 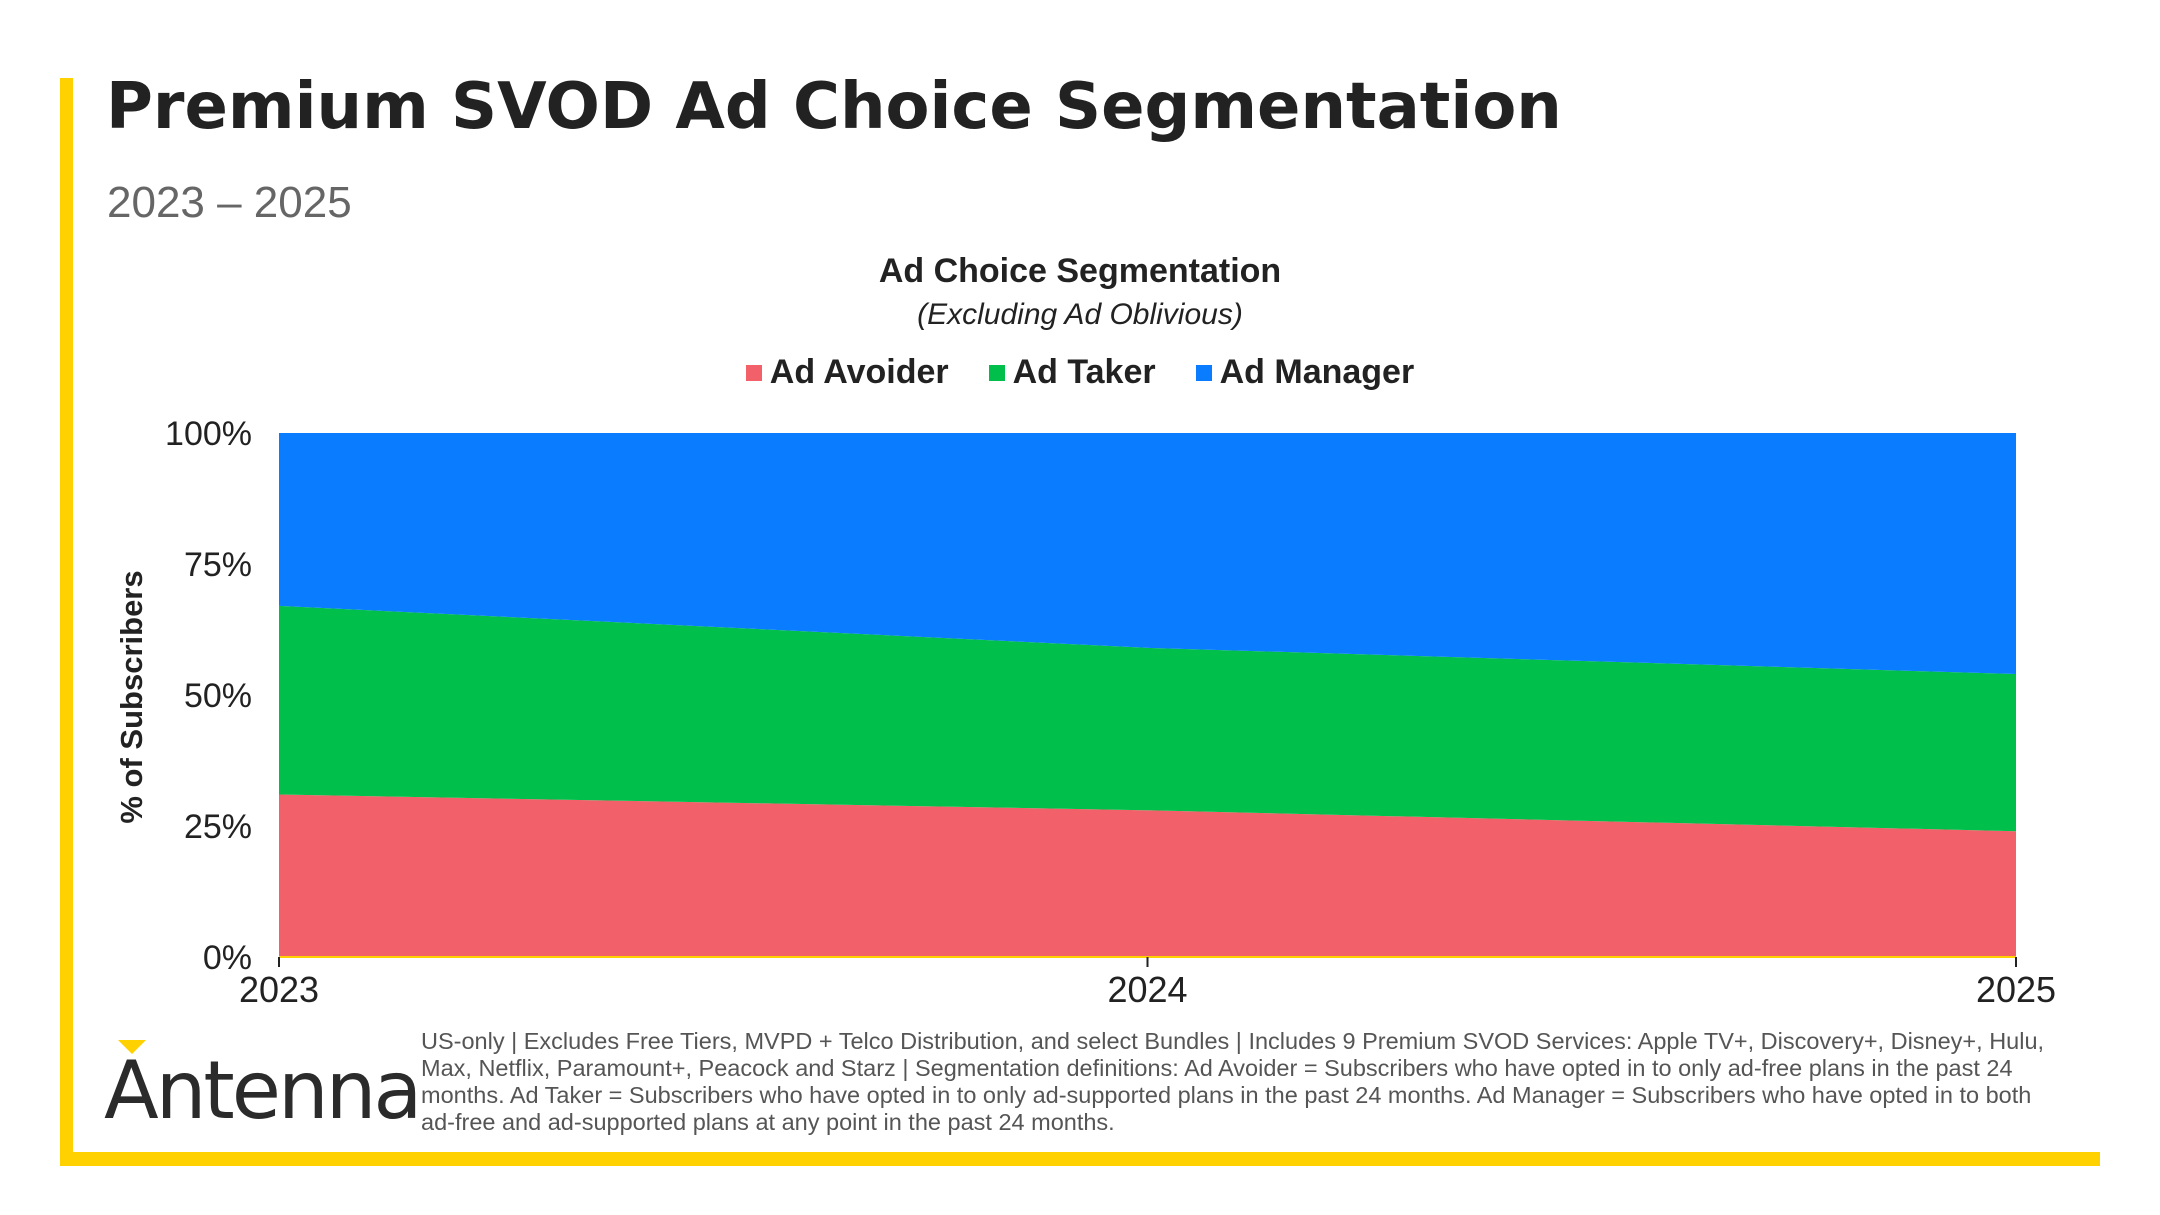 What do you see at coordinates (131, 697) in the screenshot?
I see `y-axis-label: % of Subscribers` at bounding box center [131, 697].